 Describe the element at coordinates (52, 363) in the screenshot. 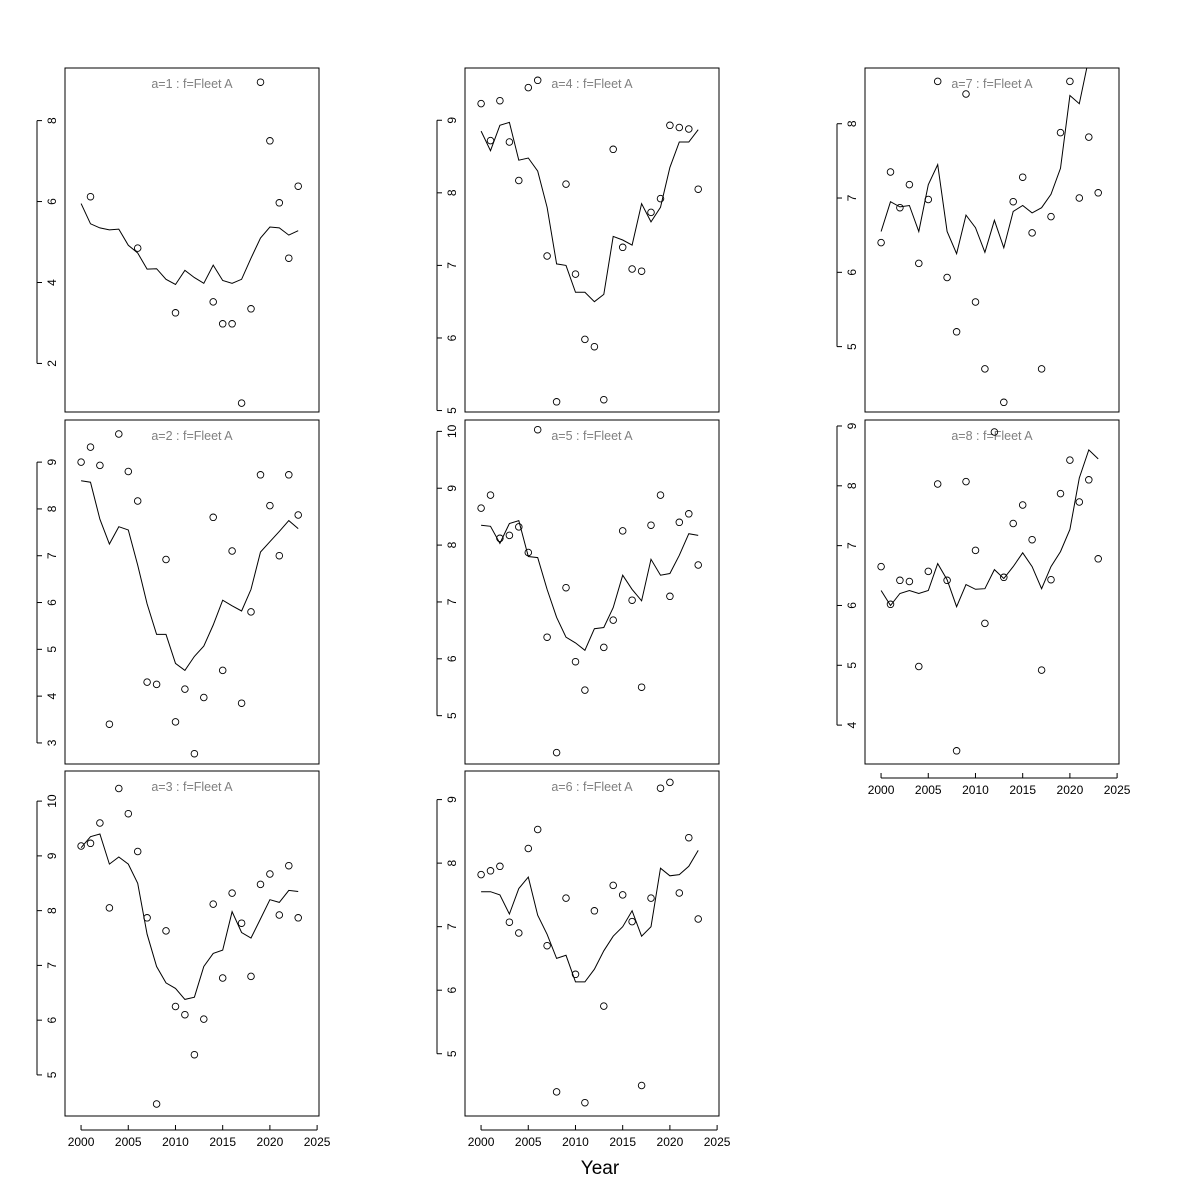

I see `y-tick-label: 2` at that location.